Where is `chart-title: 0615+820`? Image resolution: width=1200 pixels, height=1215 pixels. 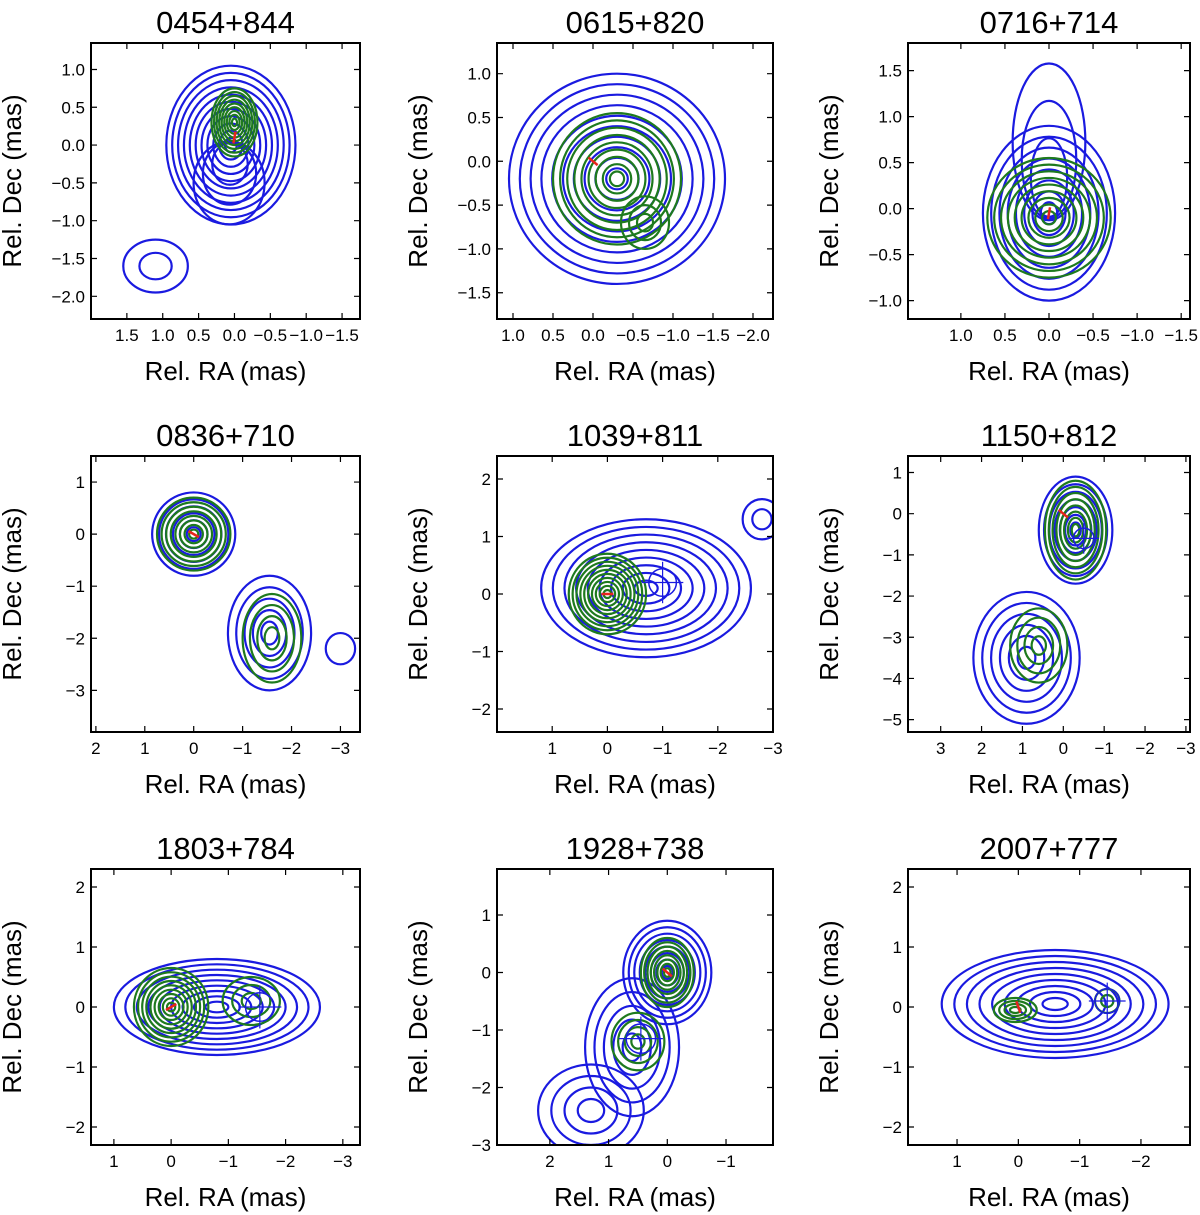 chart-title: 0615+820 is located at coordinates (635, 22).